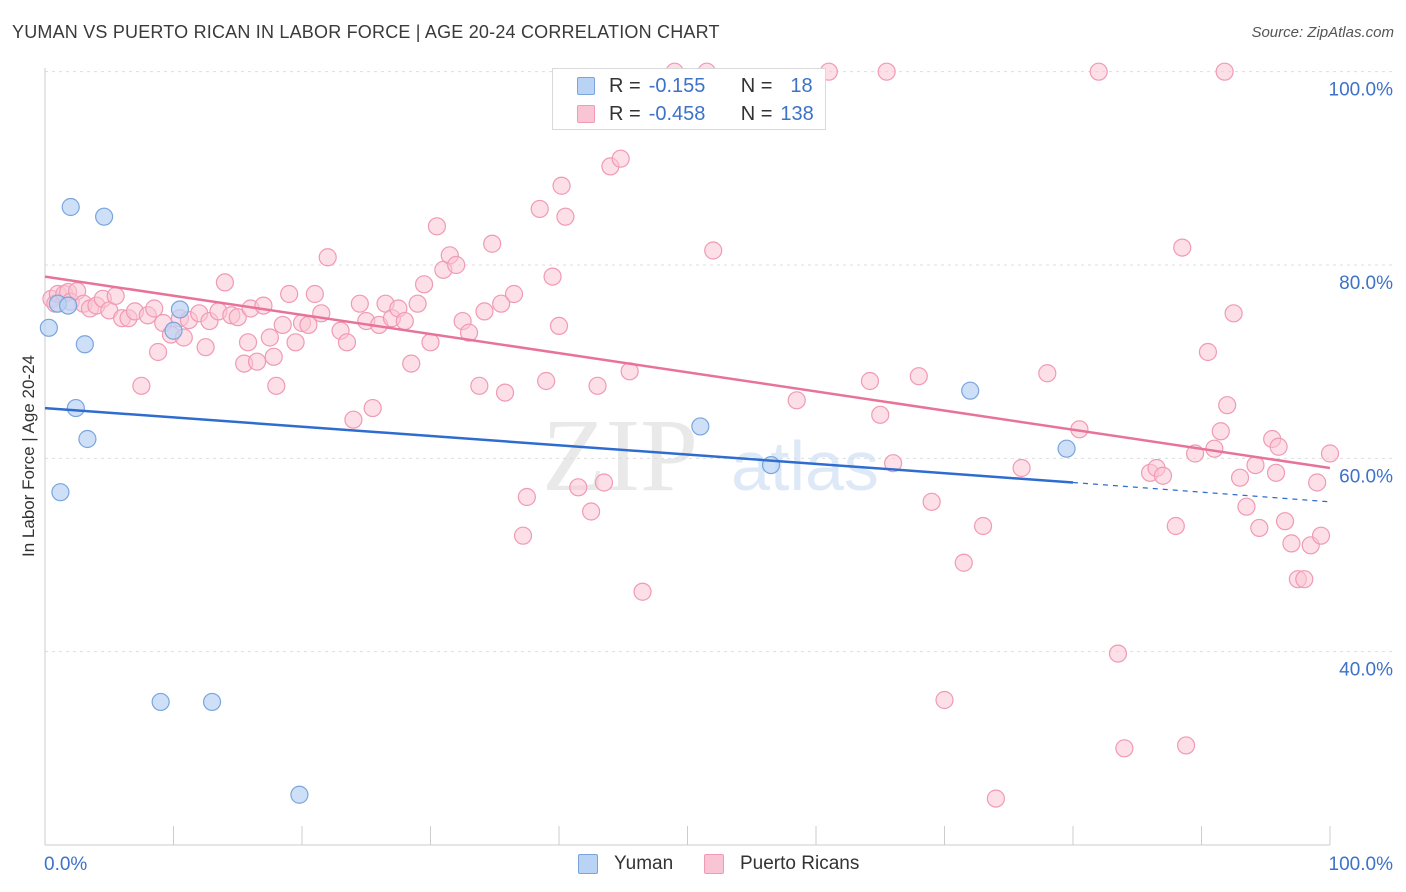  Describe the element at coordinates (797, 113) in the screenshot. I see `n-value: 138` at that location.